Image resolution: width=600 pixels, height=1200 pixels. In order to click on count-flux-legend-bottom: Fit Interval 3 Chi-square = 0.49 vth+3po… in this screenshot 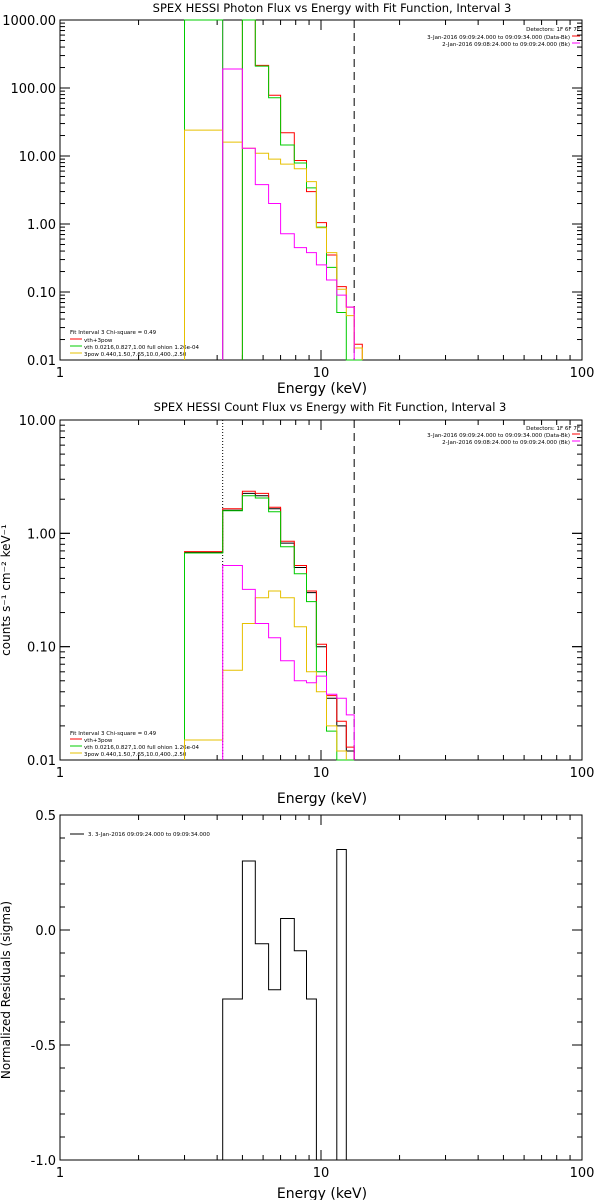, I will do `click(134, 744)`.